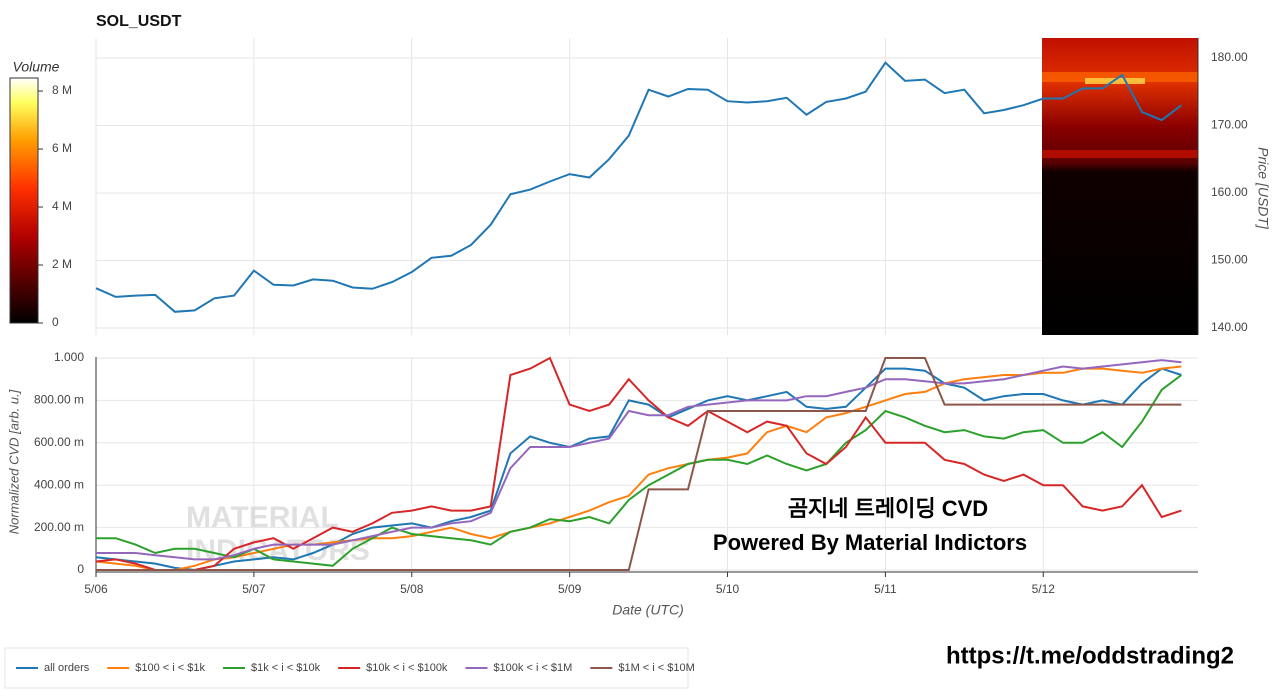  I want to click on colorbar-scale, so click(24, 200).